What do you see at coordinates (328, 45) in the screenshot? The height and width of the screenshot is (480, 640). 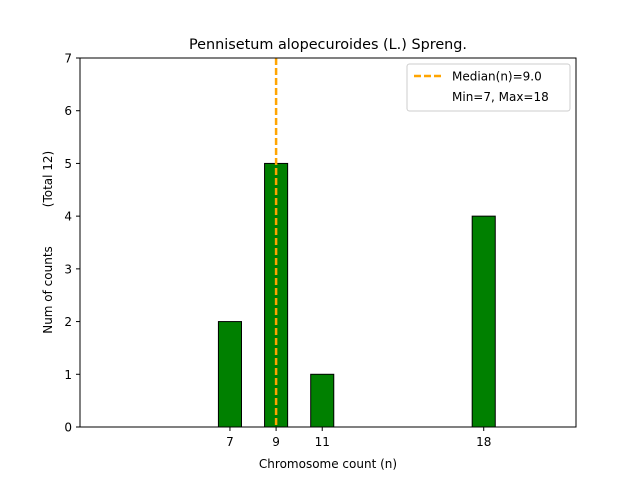 I see `chart-title: Pennisetum alopecuroides (L.) Spreng.` at bounding box center [328, 45].